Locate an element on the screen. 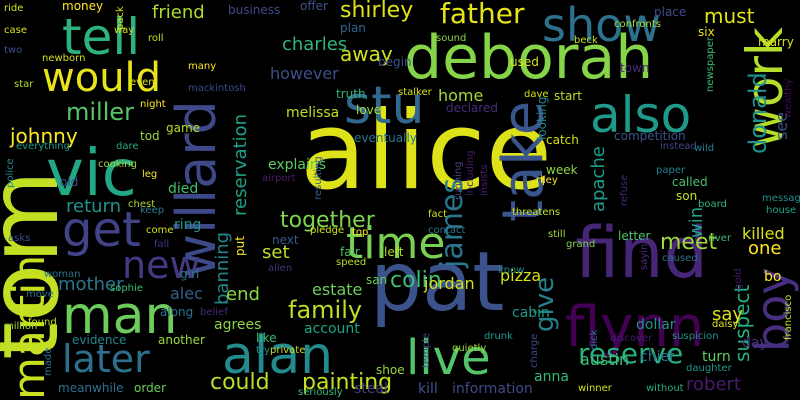 The width and height of the screenshot is (800, 400). word-ring-text: ring is located at coordinates (188, 225).